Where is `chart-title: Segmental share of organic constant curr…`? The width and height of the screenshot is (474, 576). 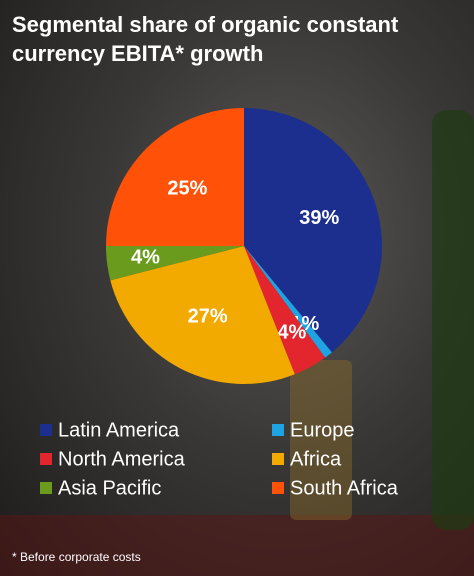 chart-title: Segmental share of organic constant curr… is located at coordinates (205, 39).